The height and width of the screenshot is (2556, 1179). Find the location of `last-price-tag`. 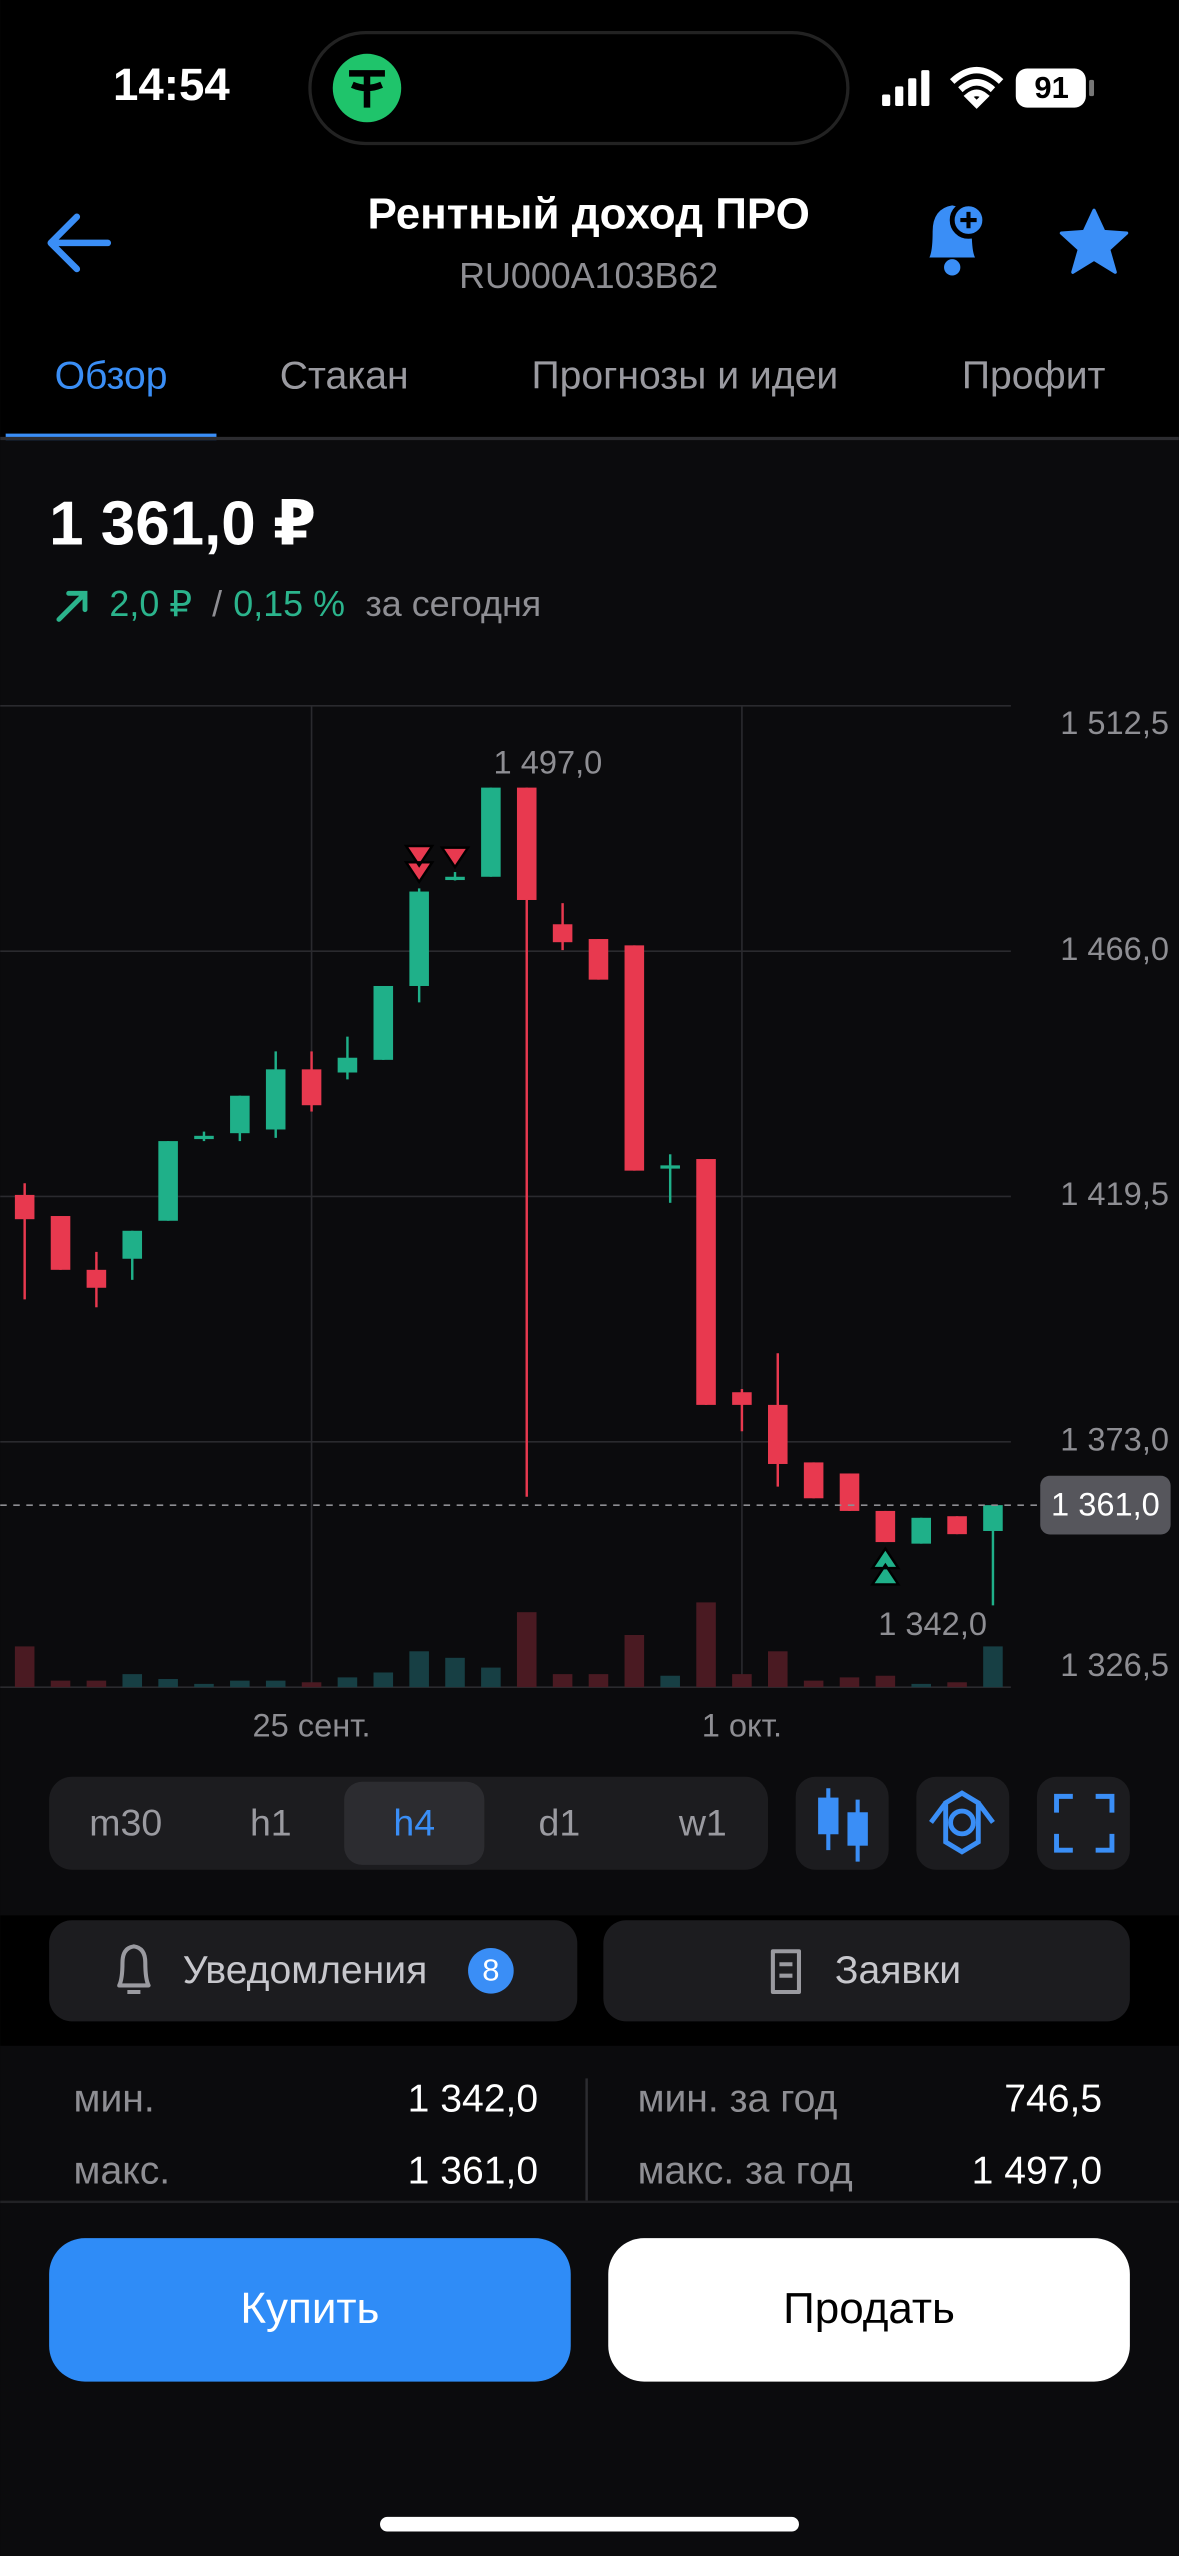

last-price-tag is located at coordinates (1105, 1505).